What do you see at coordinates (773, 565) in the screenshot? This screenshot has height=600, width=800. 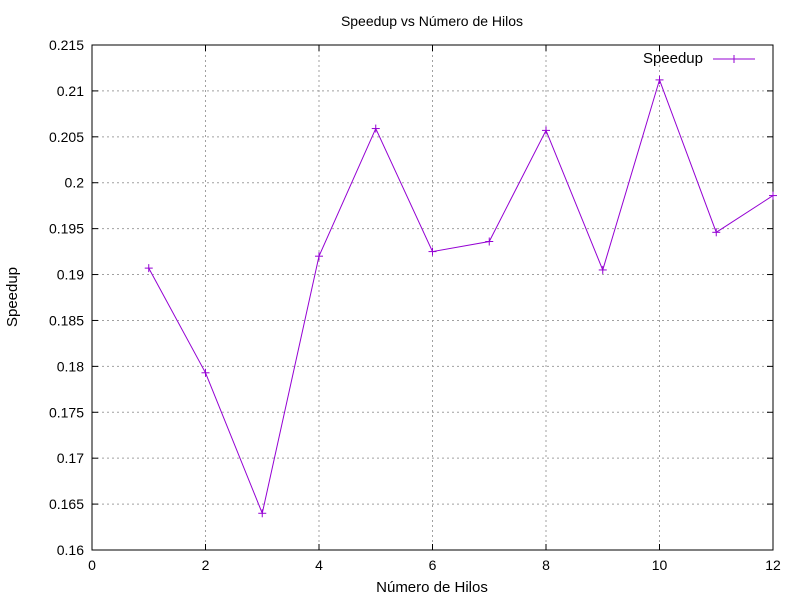 I see `x-tick-label: 12` at bounding box center [773, 565].